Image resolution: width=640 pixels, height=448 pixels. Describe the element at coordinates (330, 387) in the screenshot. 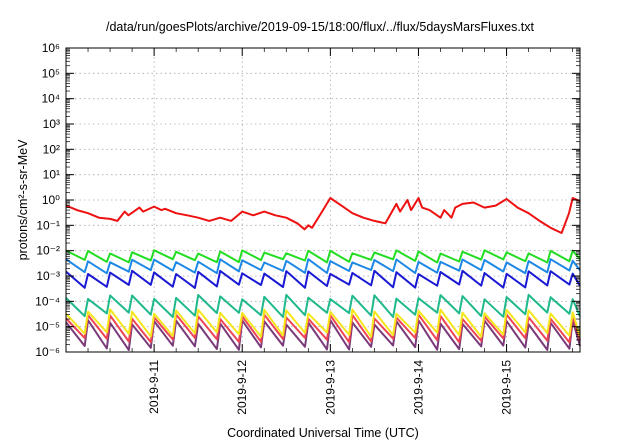

I see `x-tick-label: 2019-9-13` at that location.